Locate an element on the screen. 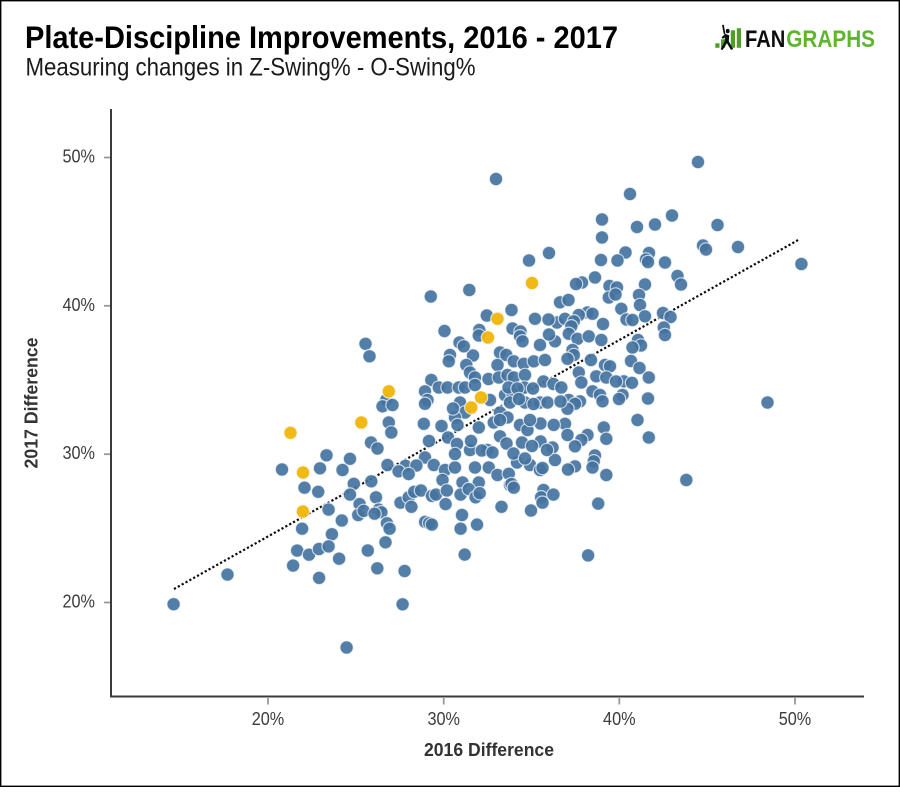 The image size is (900, 792). svg-text:Measuring changes in Z-Swing%: Measuring changes in Z-Swing% - O-Swing% is located at coordinates (251, 68).